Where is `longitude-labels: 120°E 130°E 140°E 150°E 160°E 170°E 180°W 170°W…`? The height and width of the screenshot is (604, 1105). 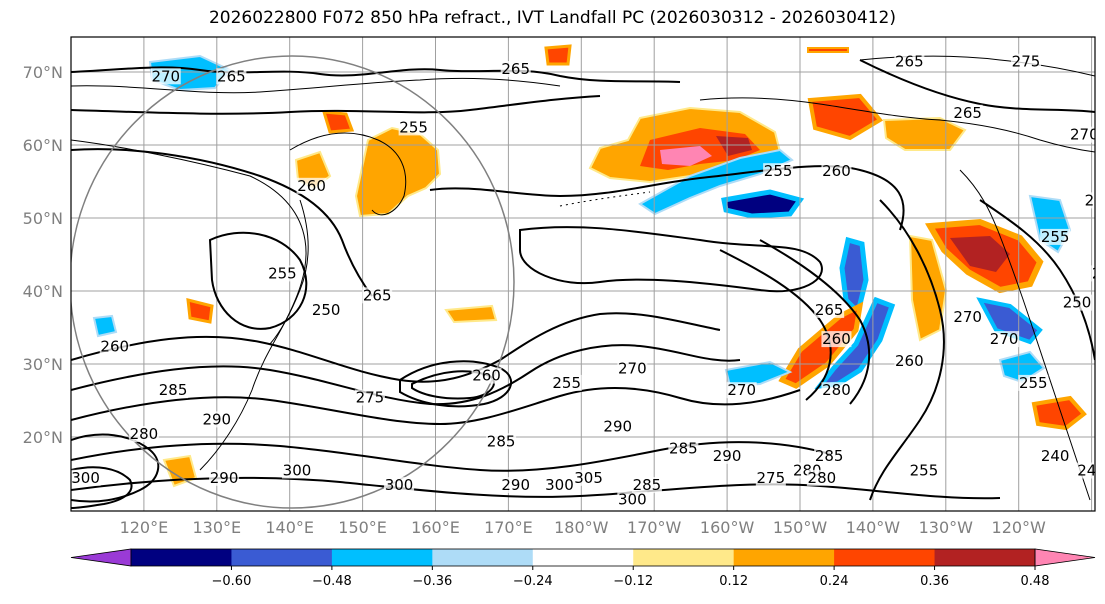 longitude-labels: 120°E 130°E 140°E 150°E 160°E 170°E 180°W 170°W… is located at coordinates (583, 527).